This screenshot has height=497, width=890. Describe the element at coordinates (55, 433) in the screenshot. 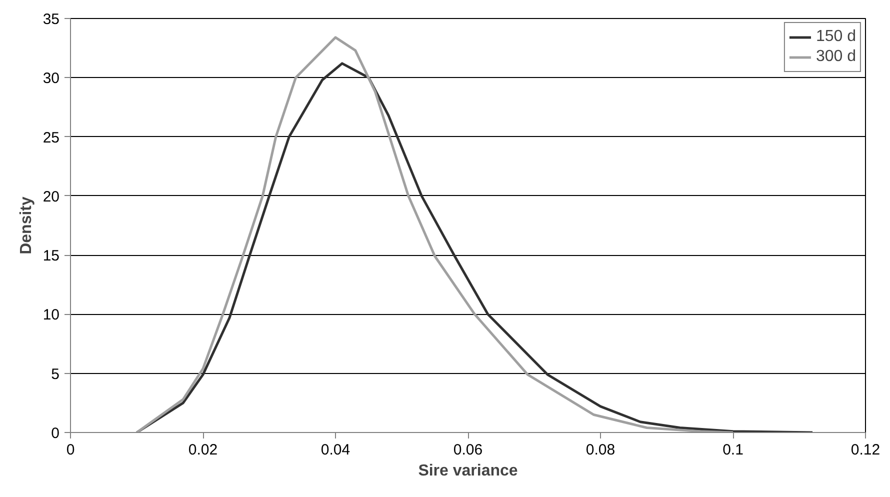

I see `y-tick-label: 0` at that location.